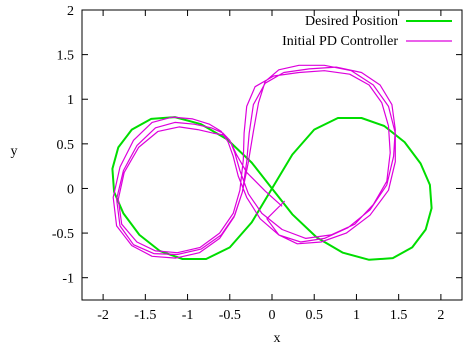  What do you see at coordinates (70, 100) in the screenshot?
I see `y-tick-label: 1` at bounding box center [70, 100].